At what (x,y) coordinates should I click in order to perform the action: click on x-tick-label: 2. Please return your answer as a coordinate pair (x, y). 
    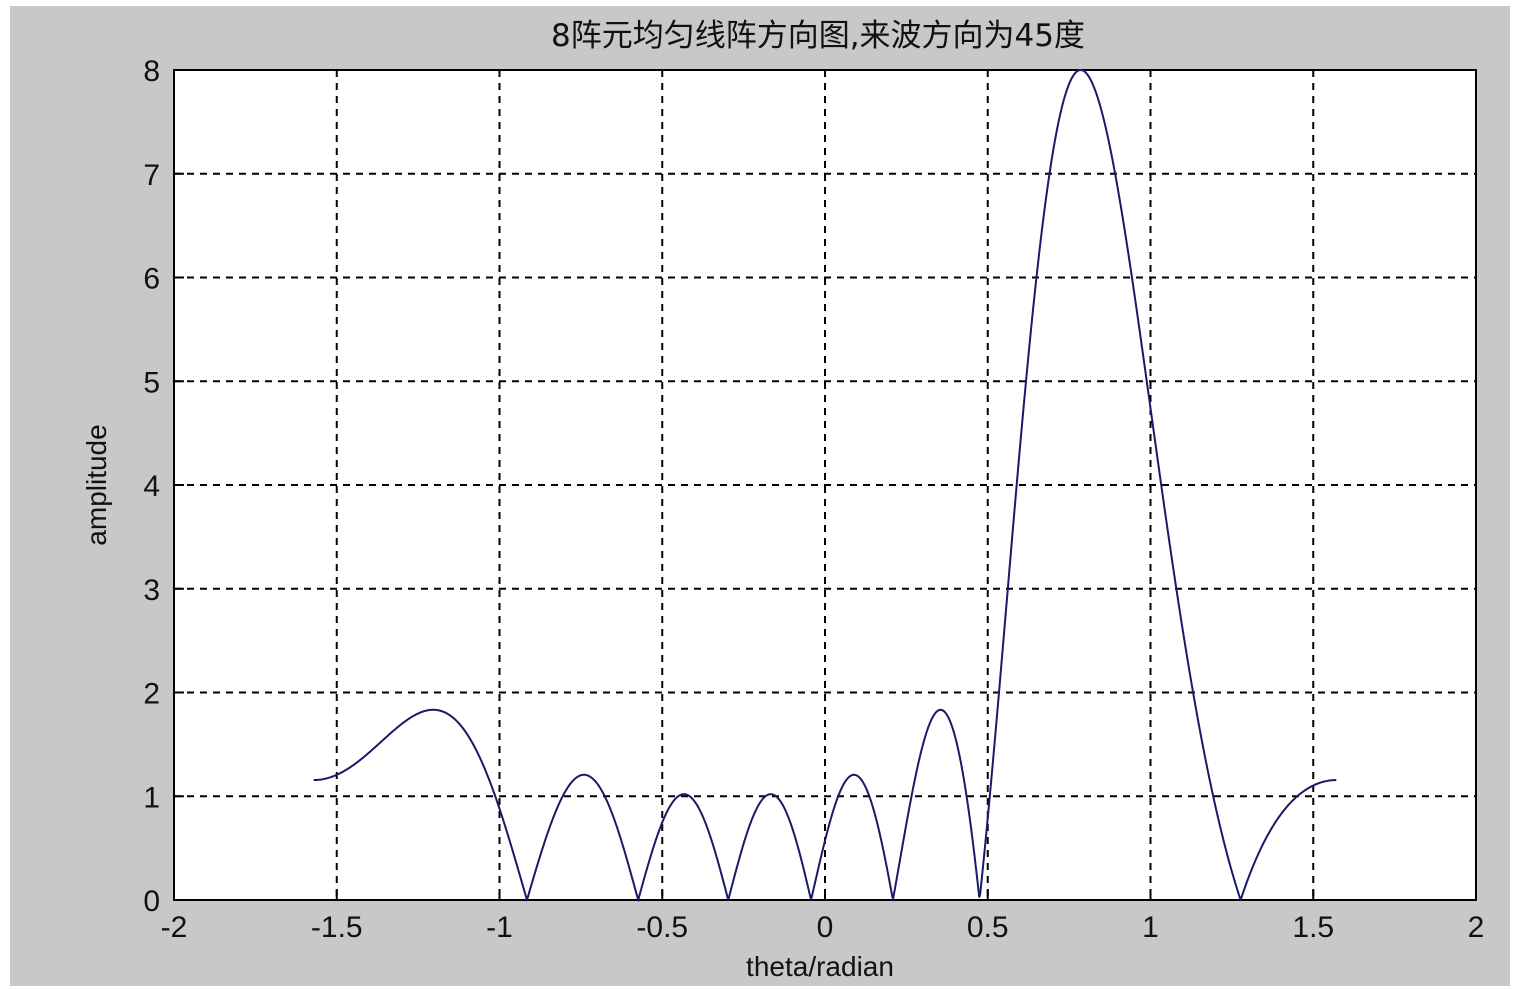
    Looking at the image, I should click on (1476, 927).